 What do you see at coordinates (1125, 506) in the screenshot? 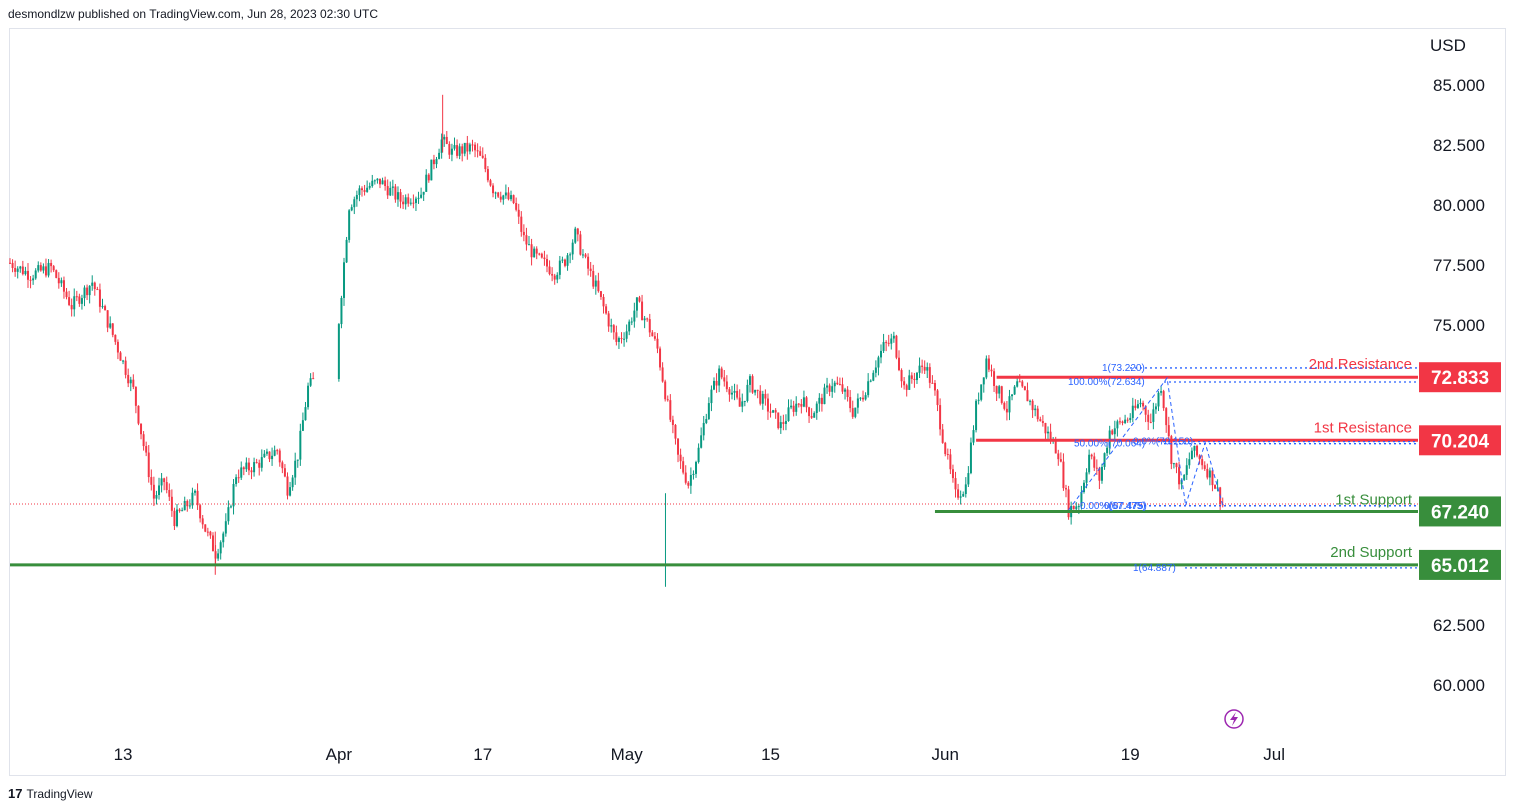
I see `fib-label: 0(67.475)` at bounding box center [1125, 506].